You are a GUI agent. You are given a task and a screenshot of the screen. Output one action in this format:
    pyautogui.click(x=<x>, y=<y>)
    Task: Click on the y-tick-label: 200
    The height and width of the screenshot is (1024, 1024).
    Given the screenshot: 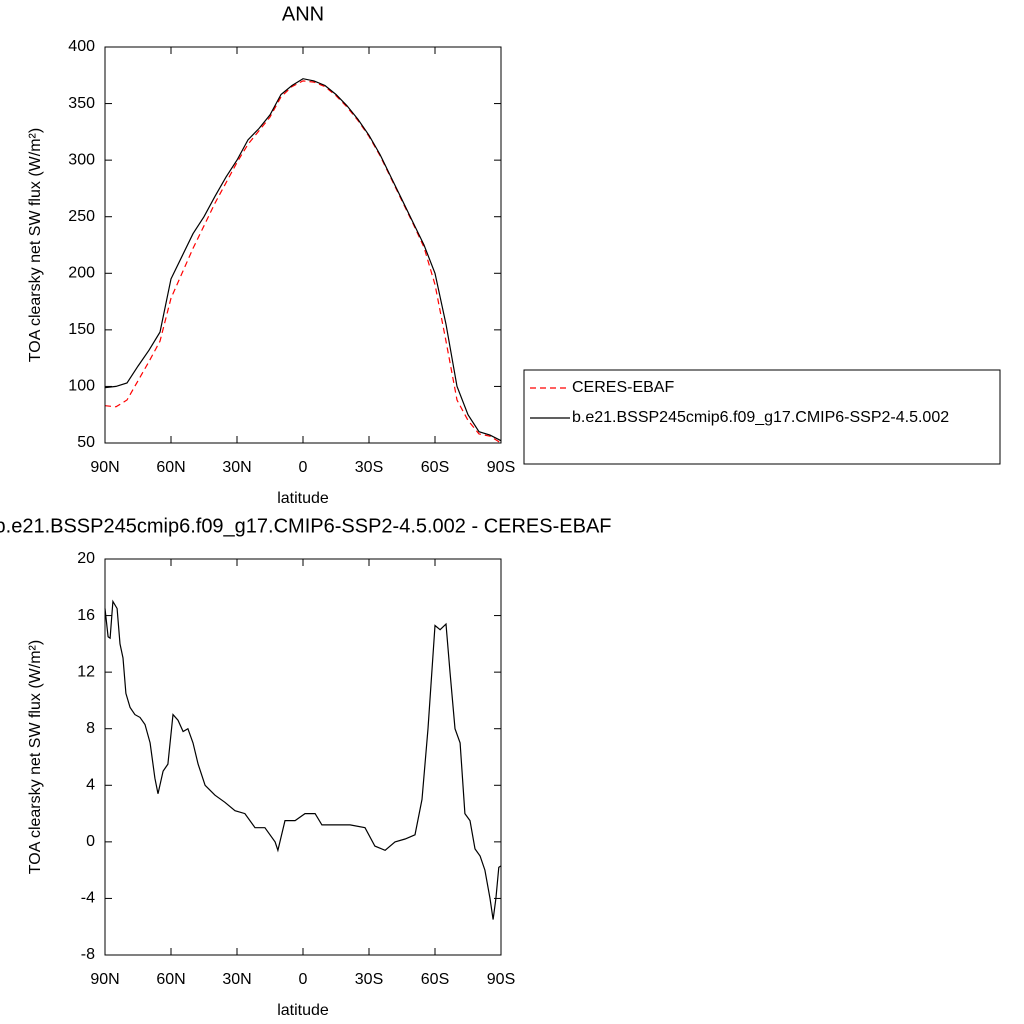 What is the action you would take?
    pyautogui.click(x=81, y=273)
    